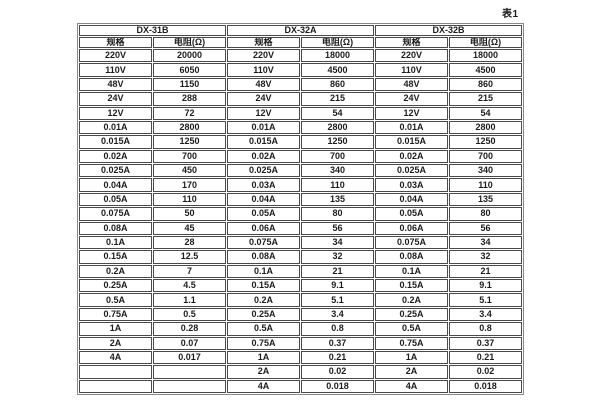 This screenshot has width=600, height=400. I want to click on spec-cell: 0.25A, so click(263, 314).